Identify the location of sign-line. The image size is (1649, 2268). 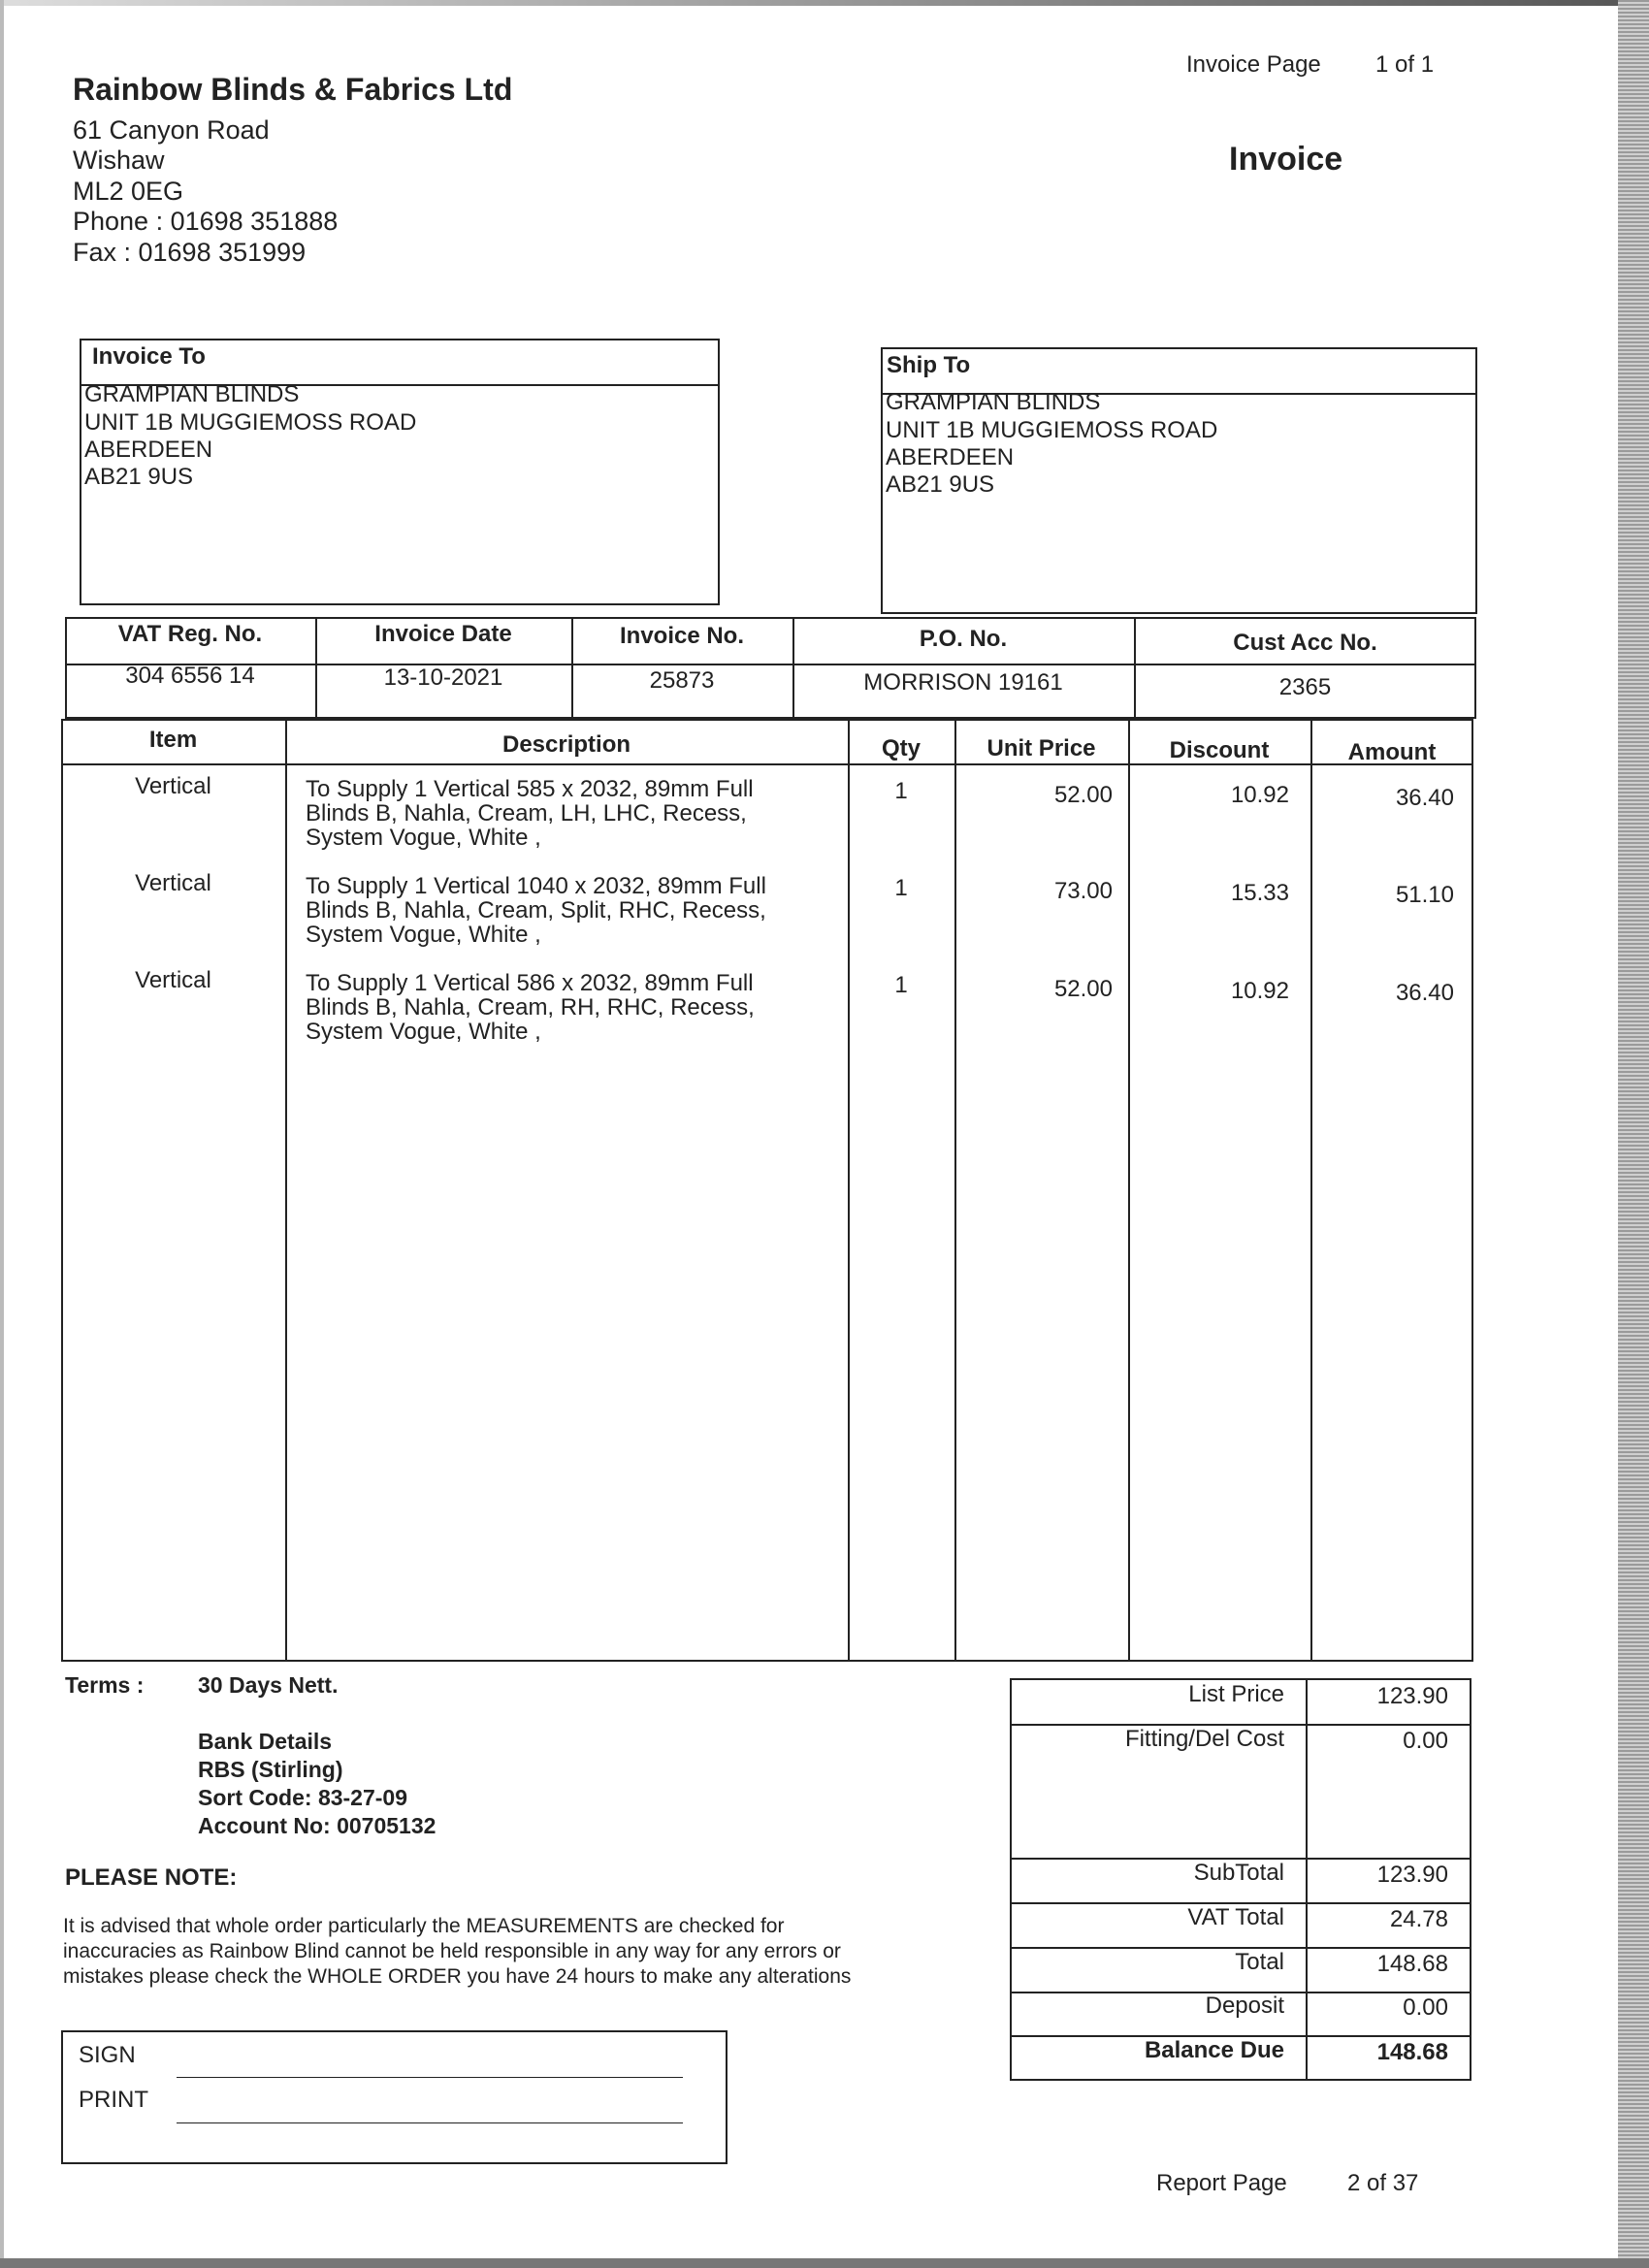
(430, 2077).